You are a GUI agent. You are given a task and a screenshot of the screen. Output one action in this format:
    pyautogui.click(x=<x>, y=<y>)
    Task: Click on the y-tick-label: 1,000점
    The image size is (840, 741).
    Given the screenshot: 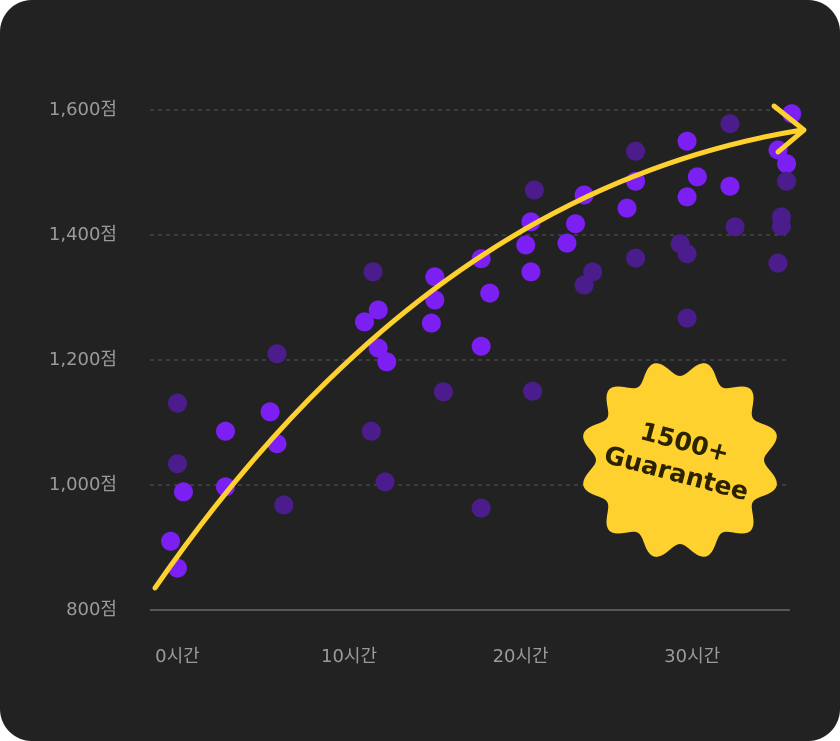 What is the action you would take?
    pyautogui.click(x=83, y=484)
    